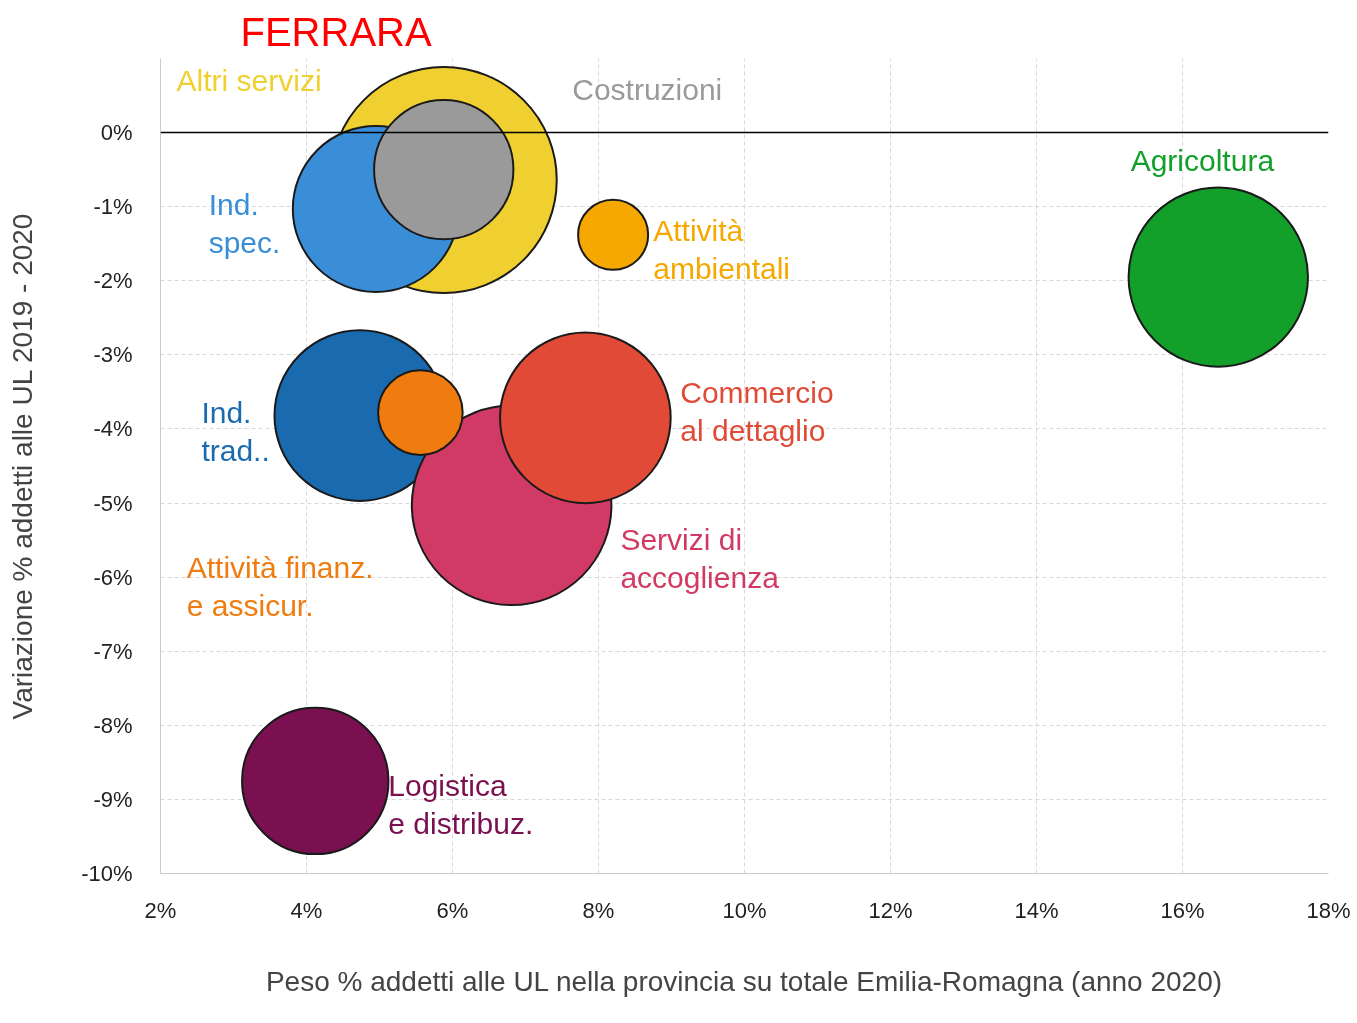 The image size is (1357, 1023). Describe the element at coordinates (744, 910) in the screenshot. I see `x-tick-label: 10%` at that location.